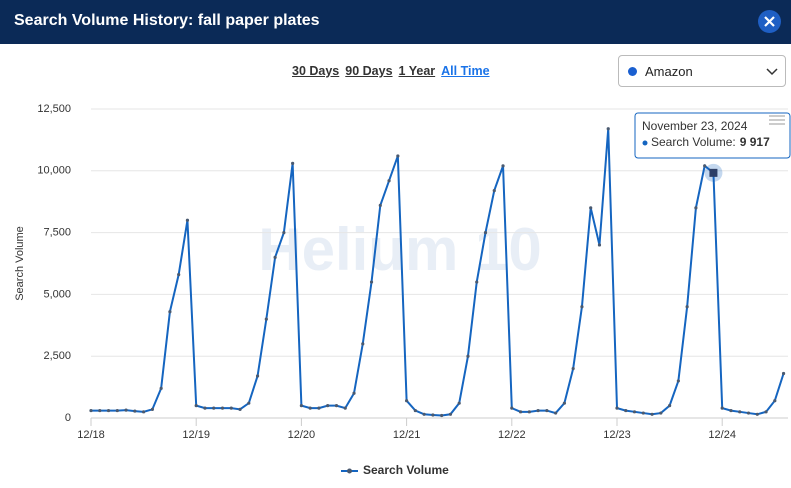 Image resolution: width=791 pixels, height=488 pixels. Describe the element at coordinates (693, 142) in the screenshot. I see `tooltip-label: Search Volume:` at that location.